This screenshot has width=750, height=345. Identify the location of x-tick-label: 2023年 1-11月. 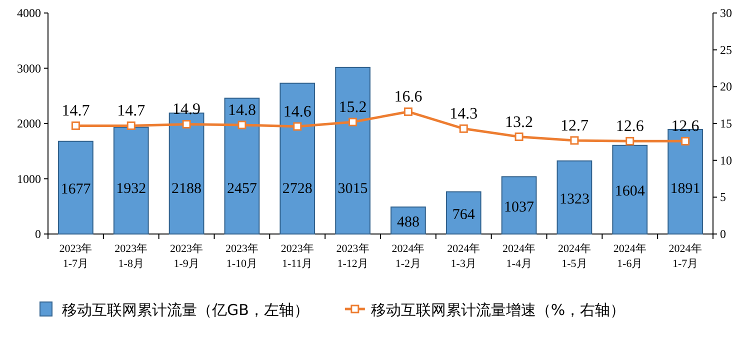
(297, 256).